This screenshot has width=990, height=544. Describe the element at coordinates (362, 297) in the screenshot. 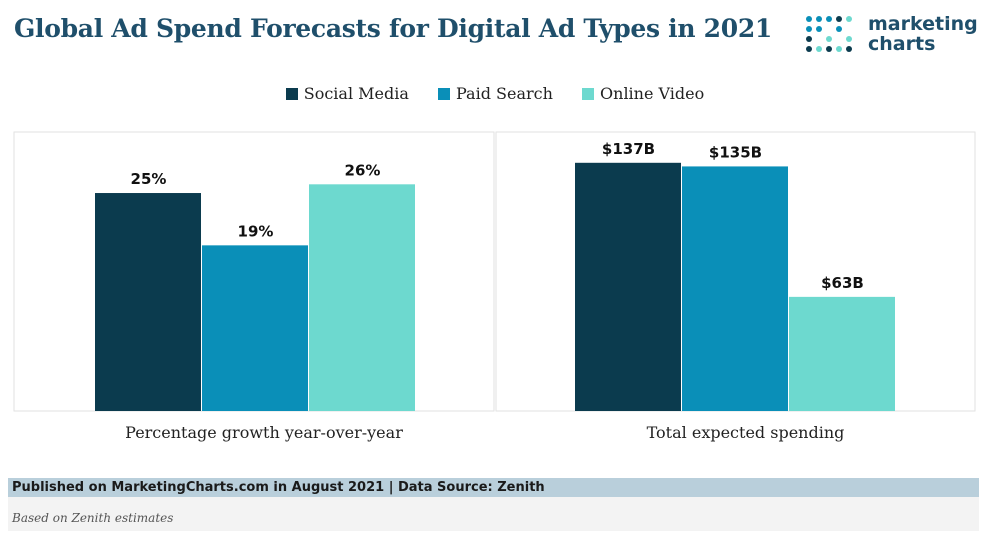

I see `bar-percentage-growth-online-video` at that location.